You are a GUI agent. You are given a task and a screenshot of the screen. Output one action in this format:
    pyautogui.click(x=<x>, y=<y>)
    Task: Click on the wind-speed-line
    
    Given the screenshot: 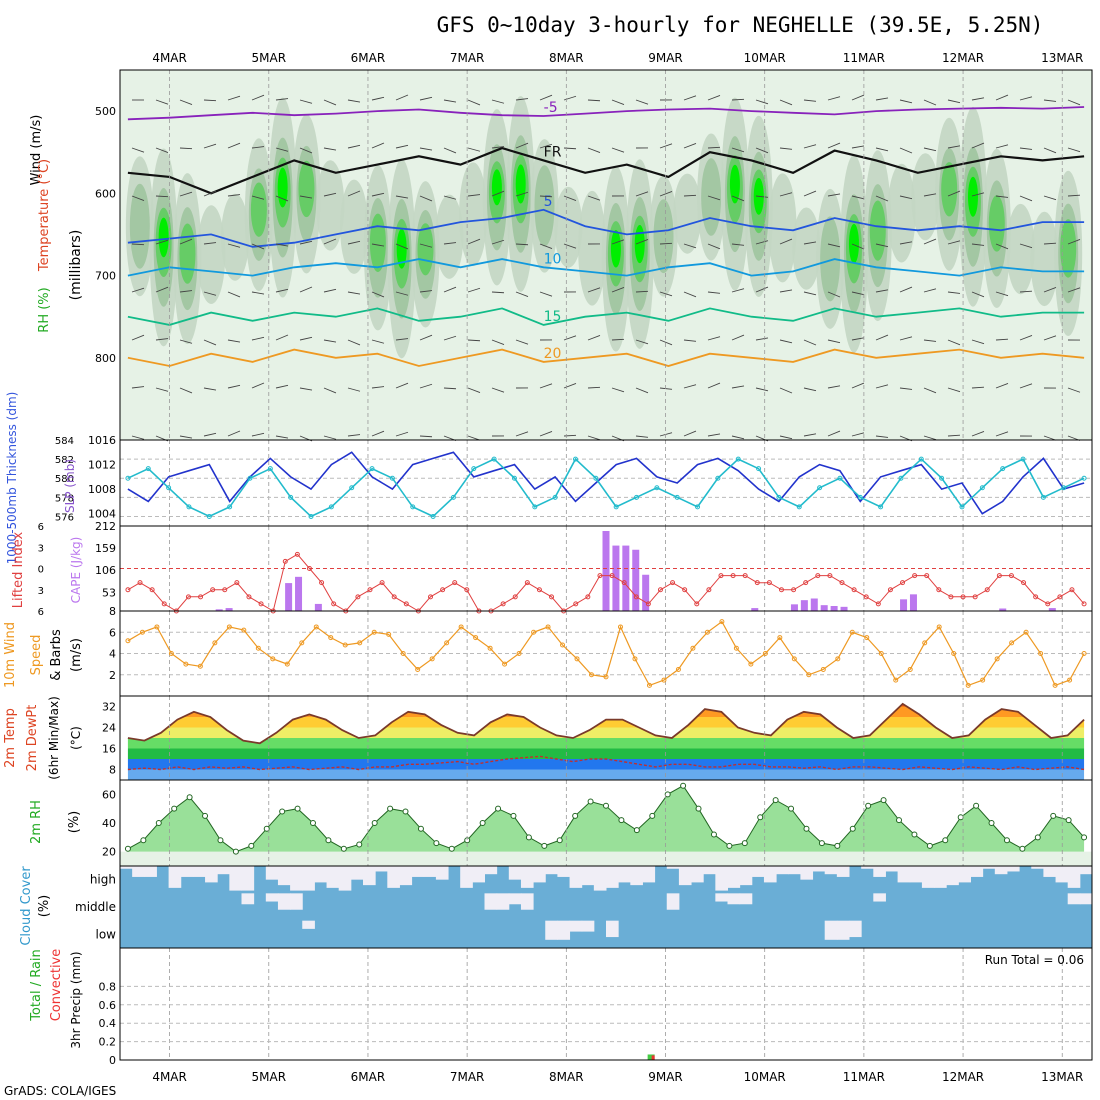 What is the action you would take?
    pyautogui.click(x=606, y=653)
    